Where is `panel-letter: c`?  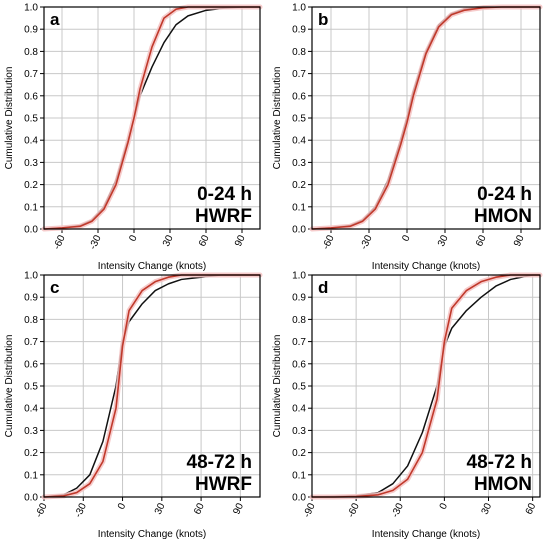 panel-letter: c is located at coordinates (54, 287).